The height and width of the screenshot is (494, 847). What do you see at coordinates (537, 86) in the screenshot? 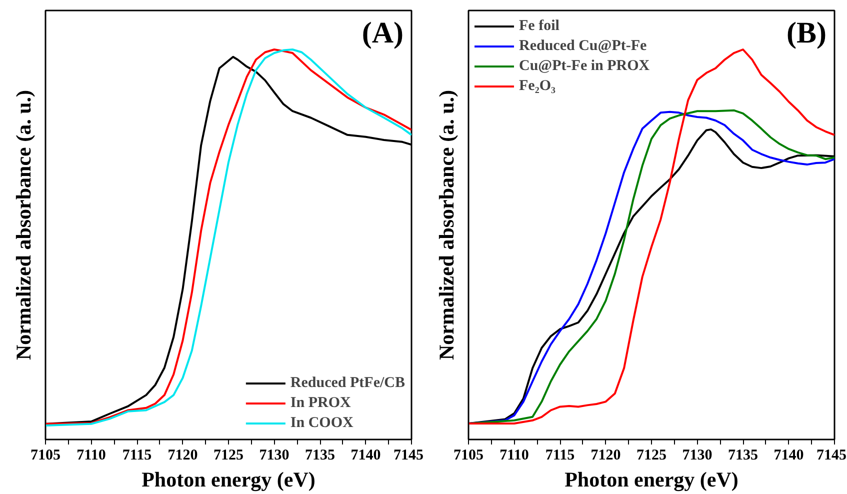
I see `legend-label: Fe₂O₃` at bounding box center [537, 86].